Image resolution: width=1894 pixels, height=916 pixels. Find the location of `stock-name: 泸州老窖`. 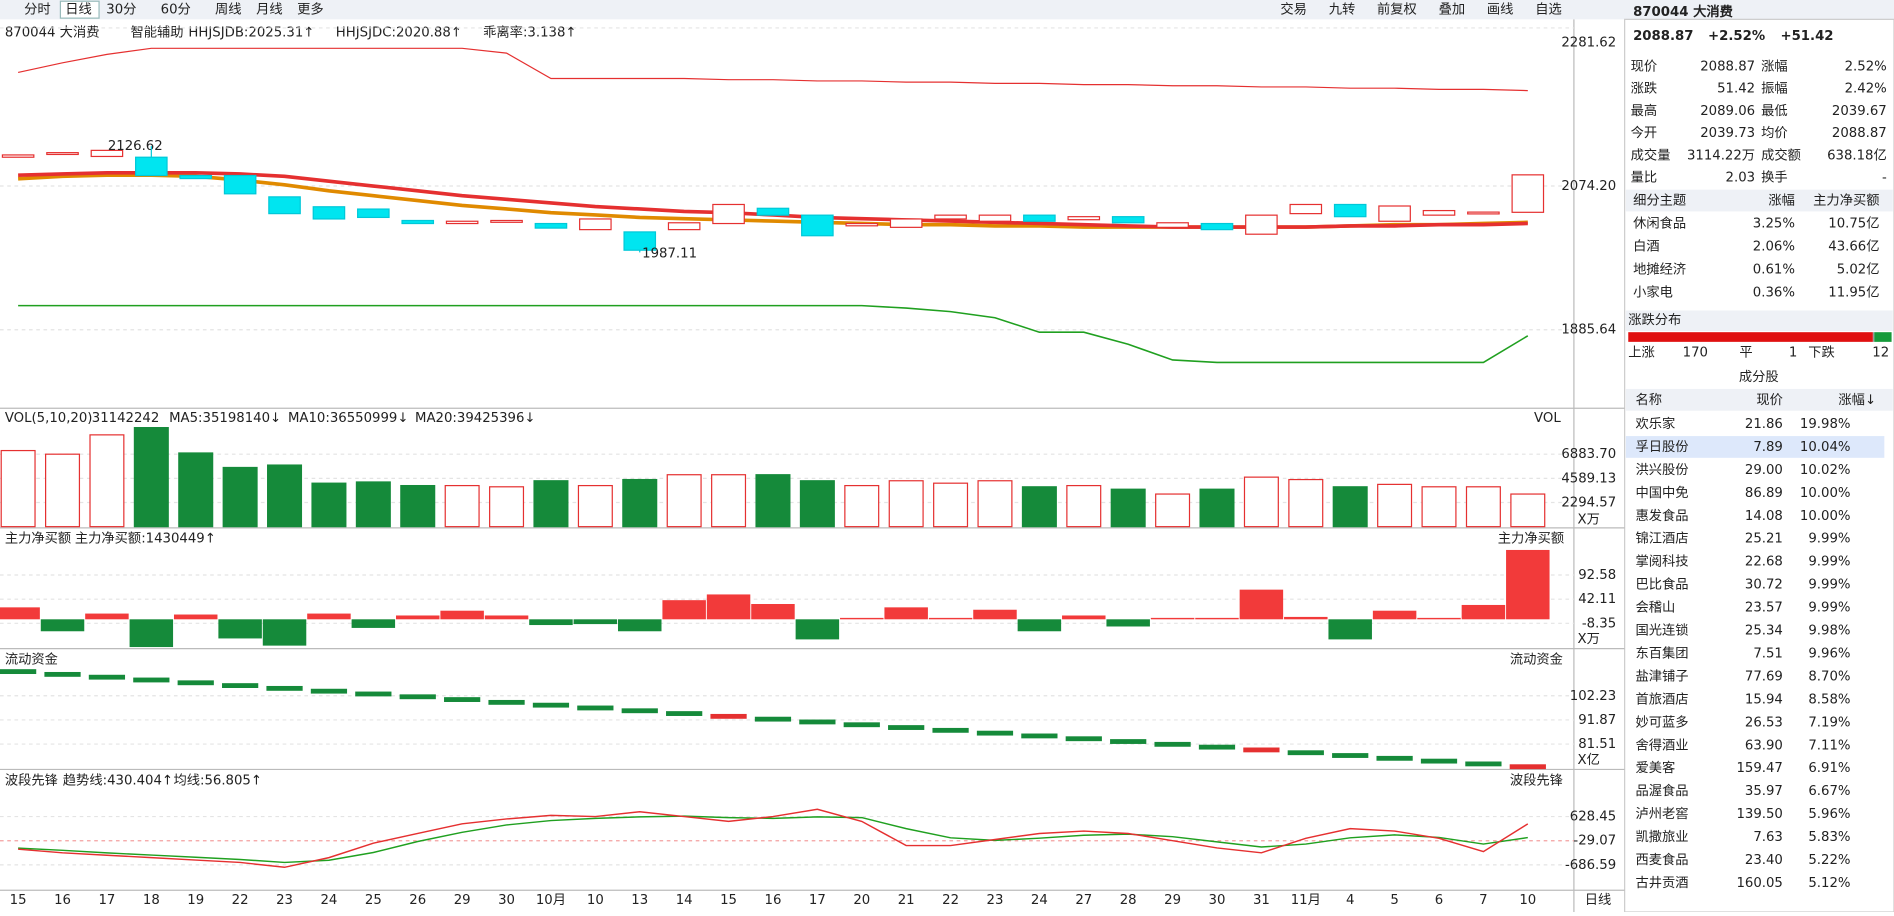

stock-name: 泸州老窖 is located at coordinates (1662, 813).